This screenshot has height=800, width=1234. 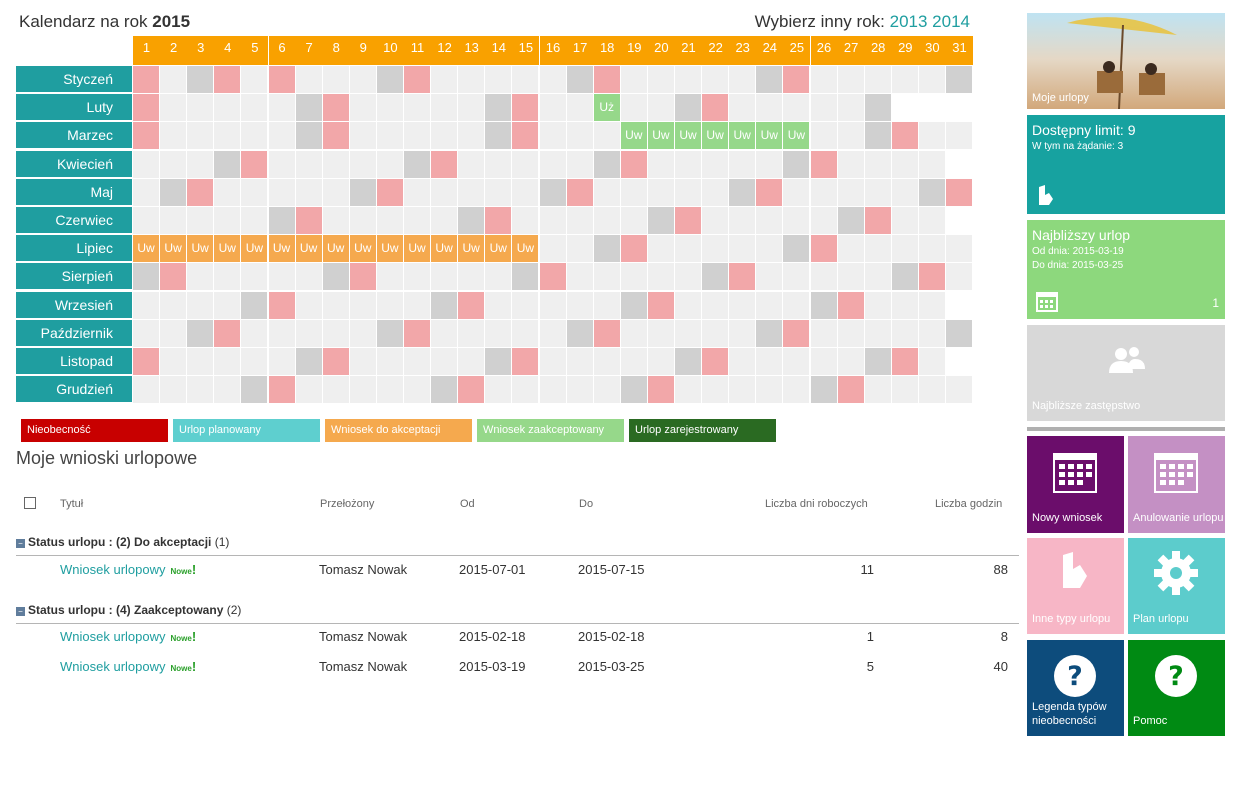 I want to click on my-leaves-tile: Moje urlopy, so click(x=1126, y=61).